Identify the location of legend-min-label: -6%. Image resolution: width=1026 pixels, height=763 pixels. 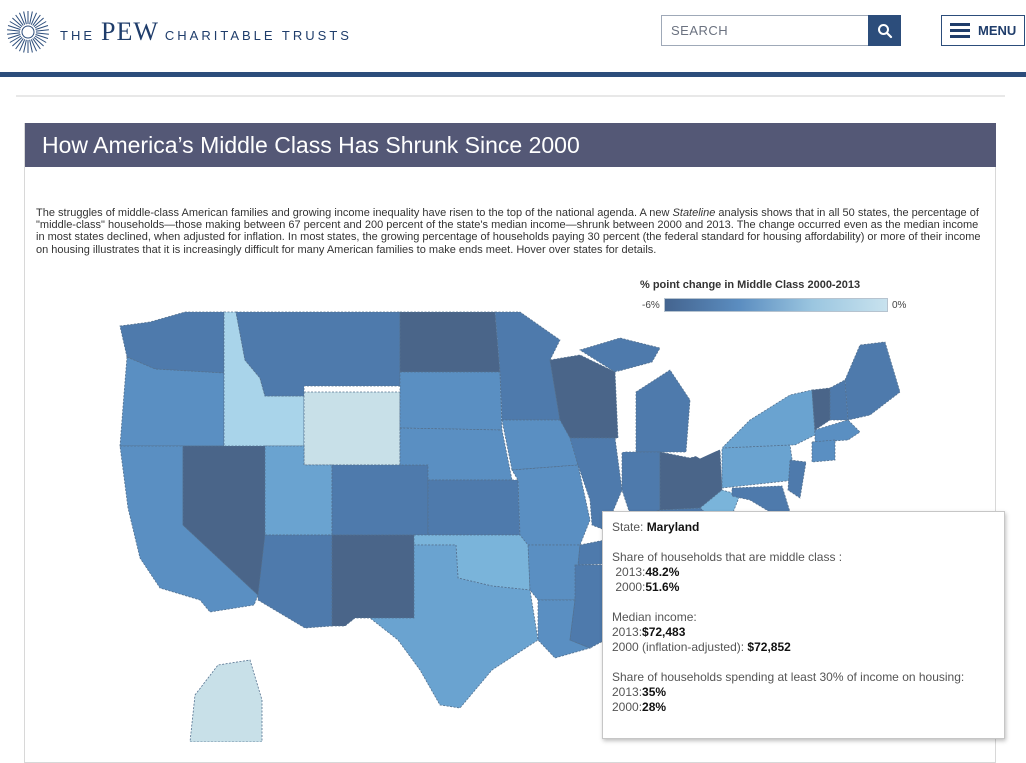
(651, 305).